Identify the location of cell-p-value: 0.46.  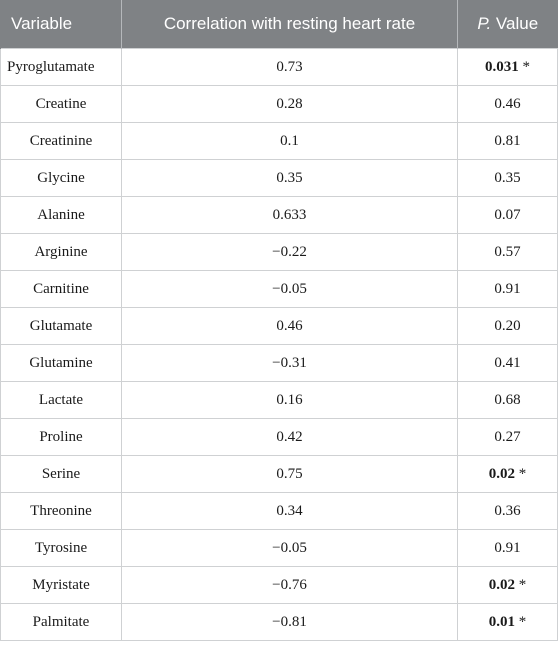
(507, 104).